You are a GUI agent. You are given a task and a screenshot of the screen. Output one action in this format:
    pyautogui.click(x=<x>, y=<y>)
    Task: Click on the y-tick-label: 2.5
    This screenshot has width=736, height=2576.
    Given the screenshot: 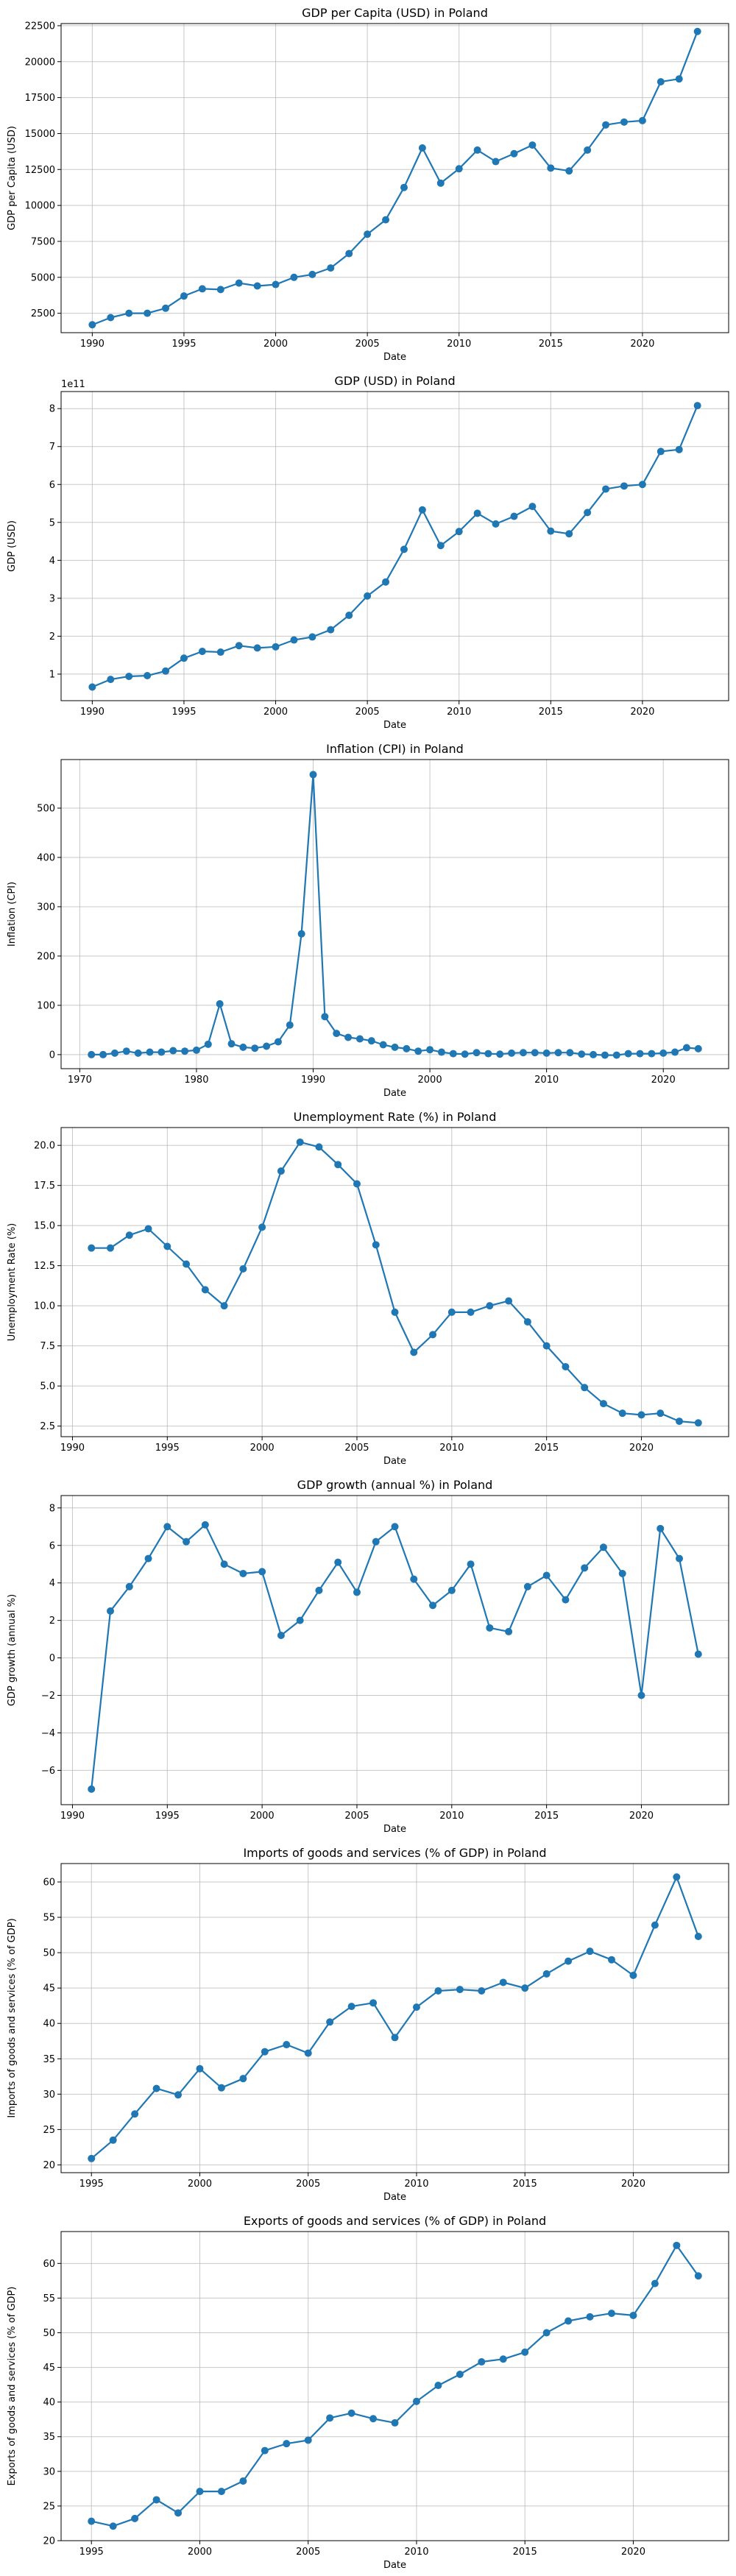 What is the action you would take?
    pyautogui.click(x=47, y=1426)
    